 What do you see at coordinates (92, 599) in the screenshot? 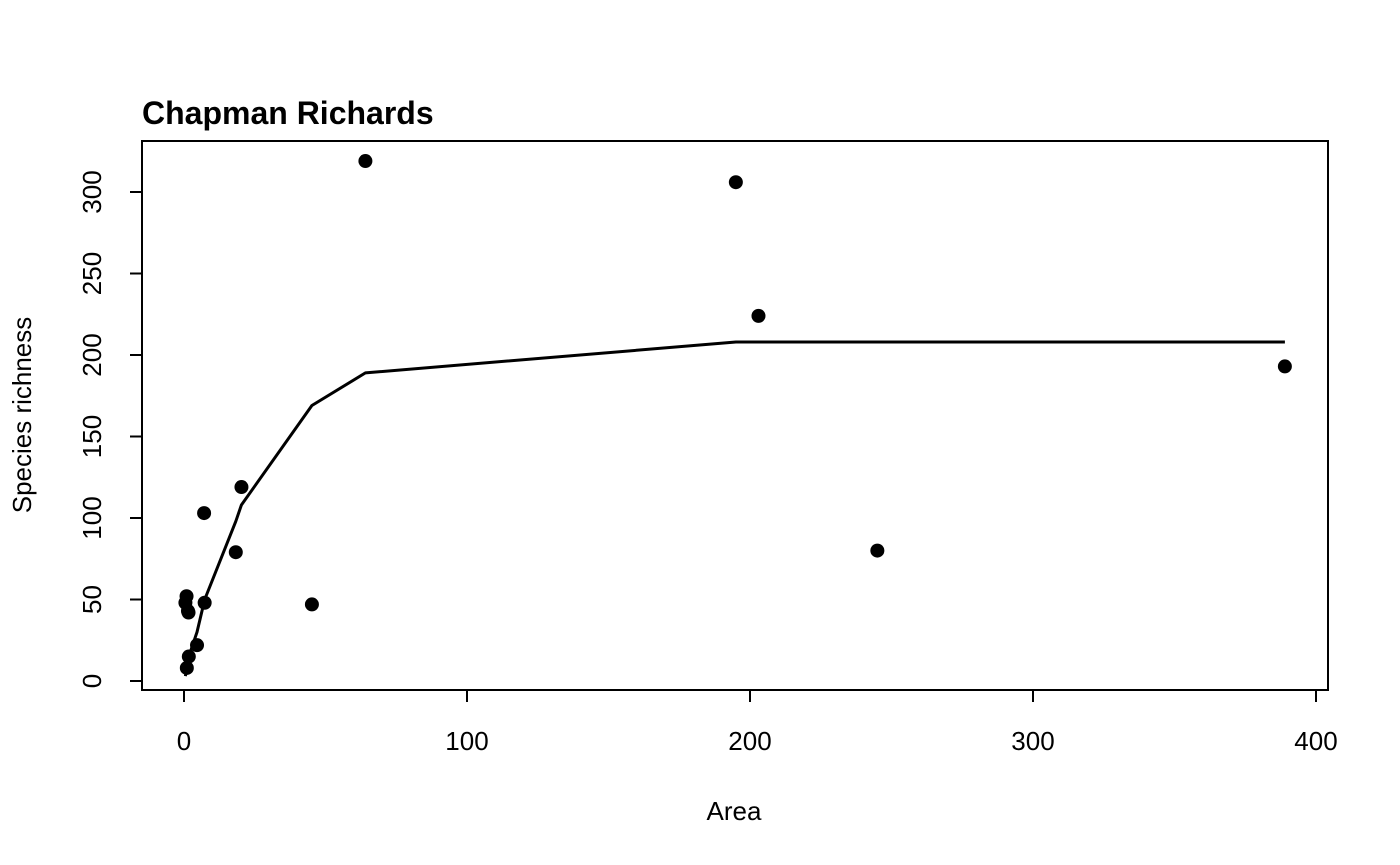
I see `y-tick-label: 50` at bounding box center [92, 599].